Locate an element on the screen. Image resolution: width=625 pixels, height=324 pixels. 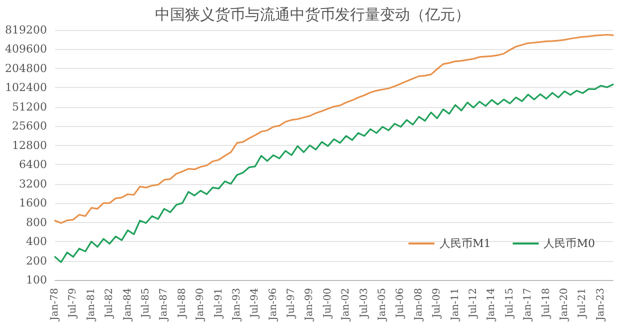
y-tick-label: 409600 is located at coordinates (26, 49).